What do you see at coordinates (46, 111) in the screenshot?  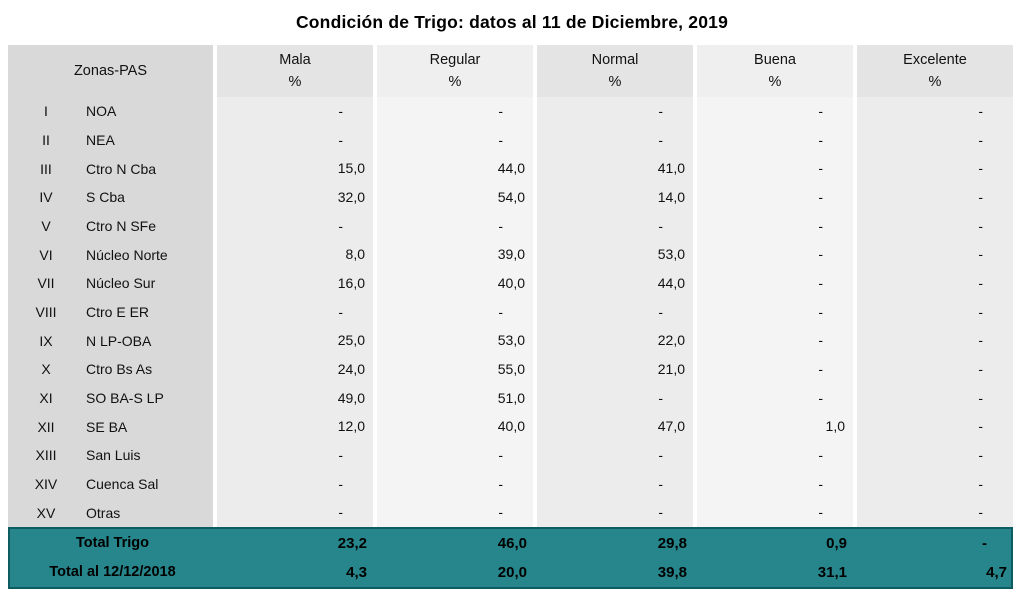 I see `zone-numeral: I` at bounding box center [46, 111].